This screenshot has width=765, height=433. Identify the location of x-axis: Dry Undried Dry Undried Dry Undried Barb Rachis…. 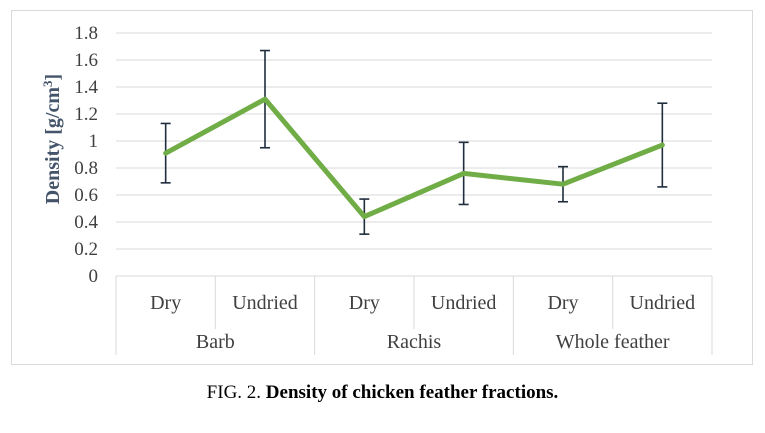
(414, 315).